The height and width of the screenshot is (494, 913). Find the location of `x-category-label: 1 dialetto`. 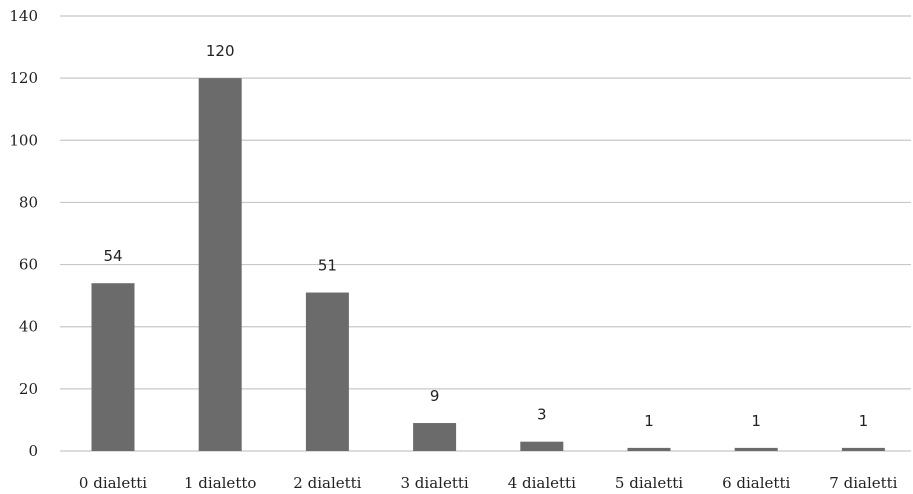

x-category-label: 1 dialetto is located at coordinates (220, 483).